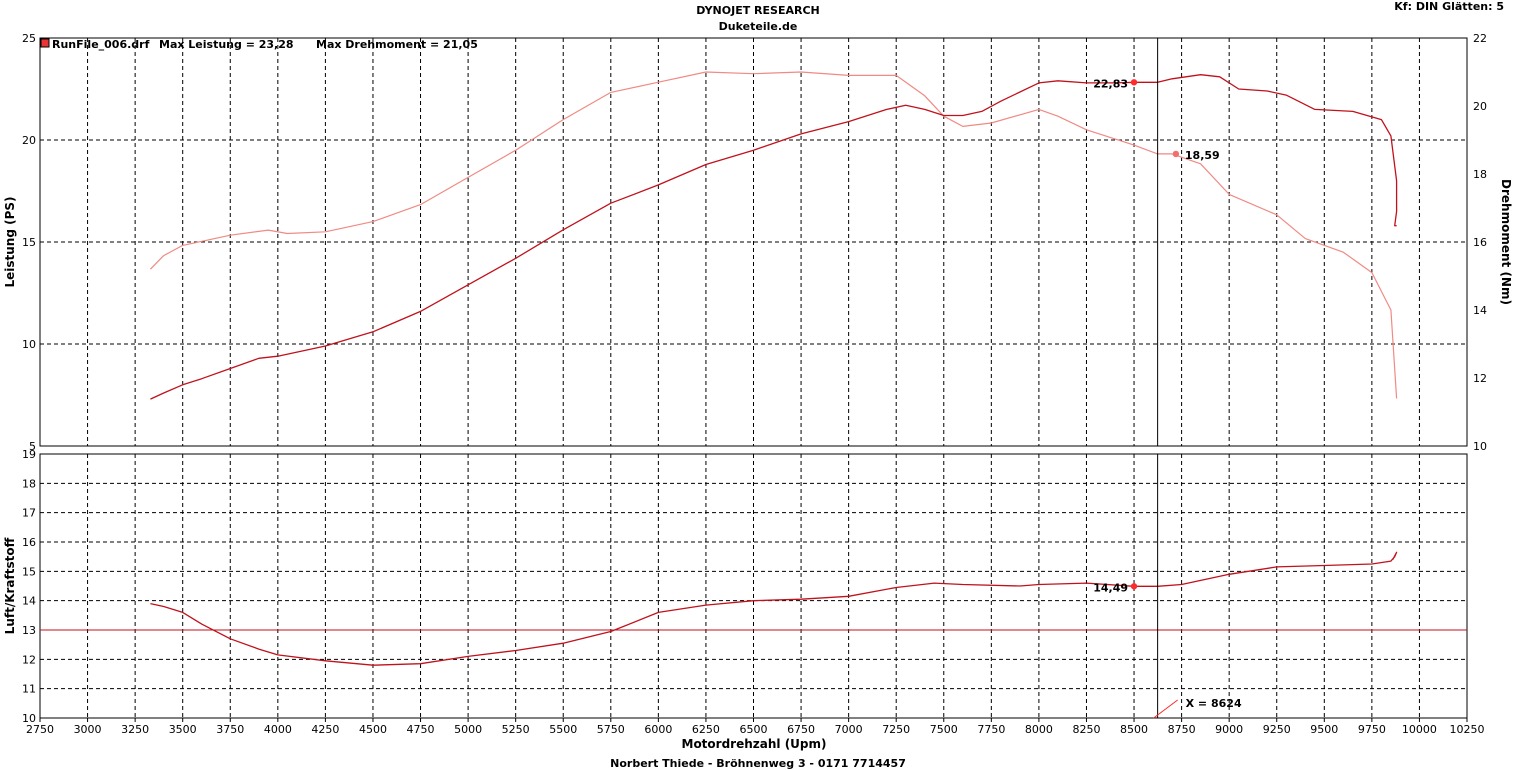  I want to click on x-tick-label: 5750, so click(611, 729).